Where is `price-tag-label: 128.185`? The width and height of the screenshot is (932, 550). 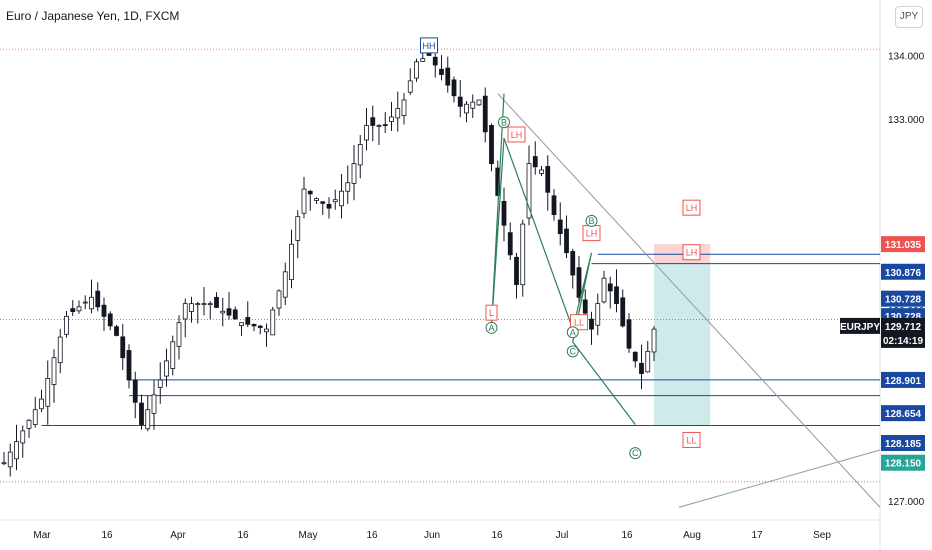 price-tag-label: 128.185 is located at coordinates (903, 444).